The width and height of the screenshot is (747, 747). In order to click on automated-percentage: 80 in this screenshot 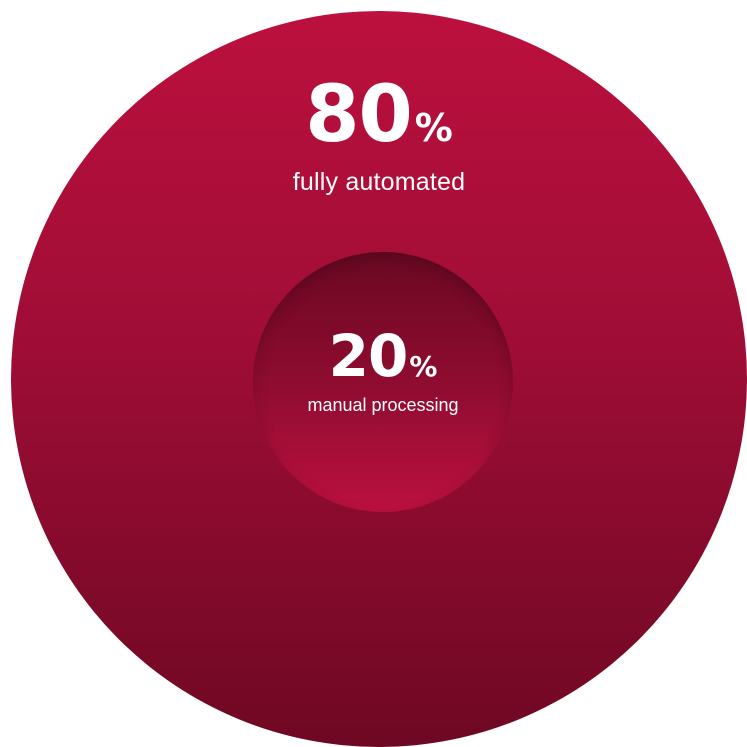, I will do `click(359, 115)`.